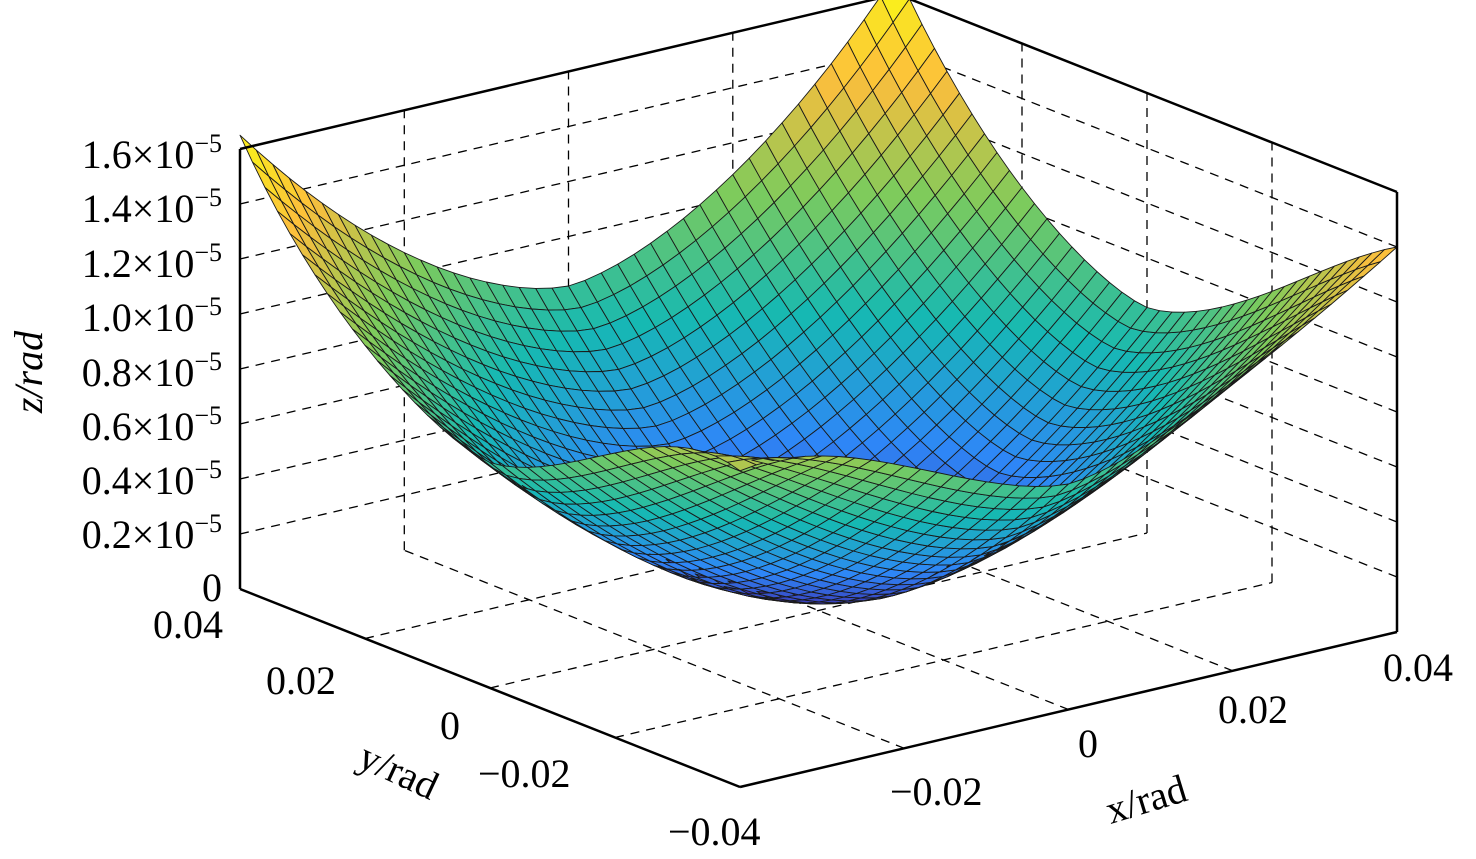 This screenshot has width=1476, height=859. I want to click on z-tick-label: 0.2×10⁻⁵, so click(152, 533).